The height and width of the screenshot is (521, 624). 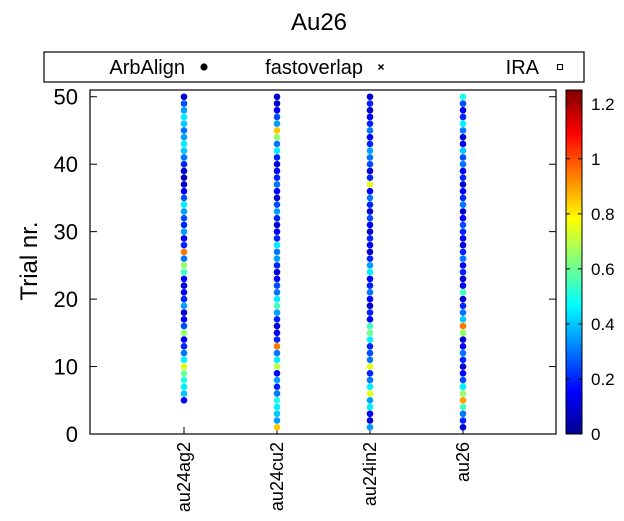 What do you see at coordinates (370, 474) in the screenshot?
I see `x-tick-label: au24in2` at bounding box center [370, 474].